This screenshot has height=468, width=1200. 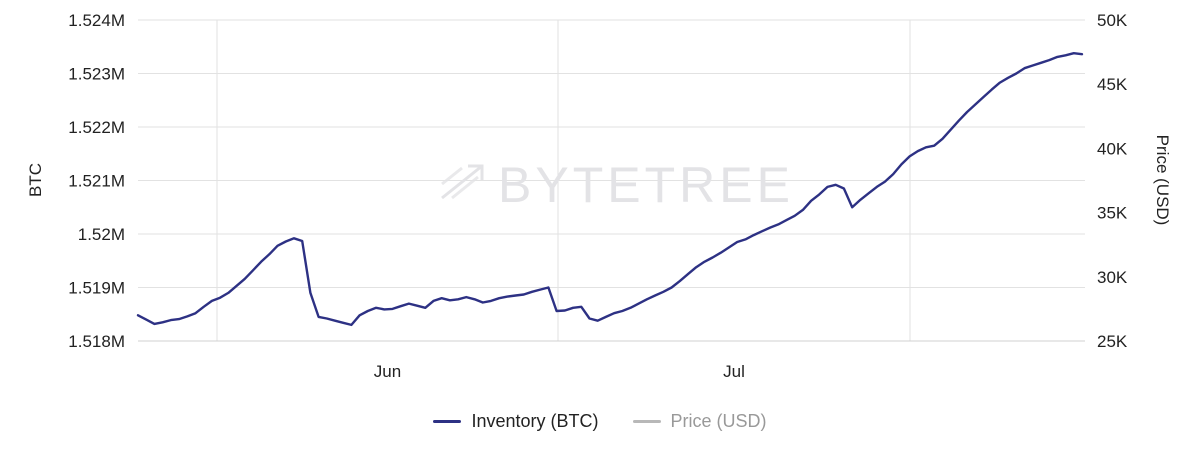 I want to click on legend-swatch-inventory, so click(x=447, y=421).